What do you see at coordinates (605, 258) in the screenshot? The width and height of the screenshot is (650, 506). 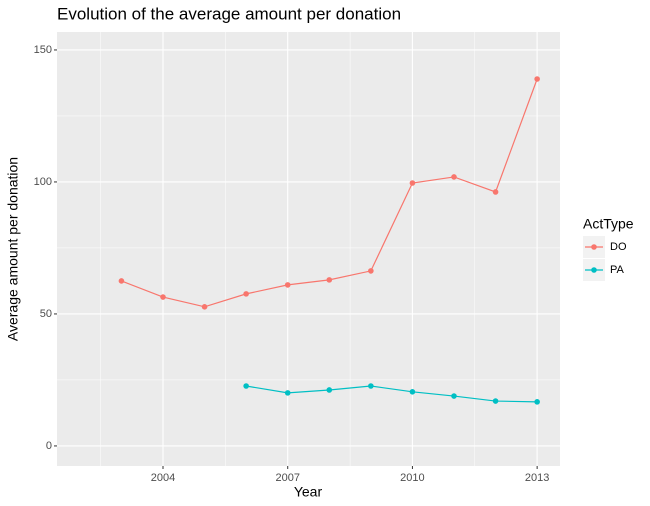 I see `legend: DO PA` at bounding box center [605, 258].